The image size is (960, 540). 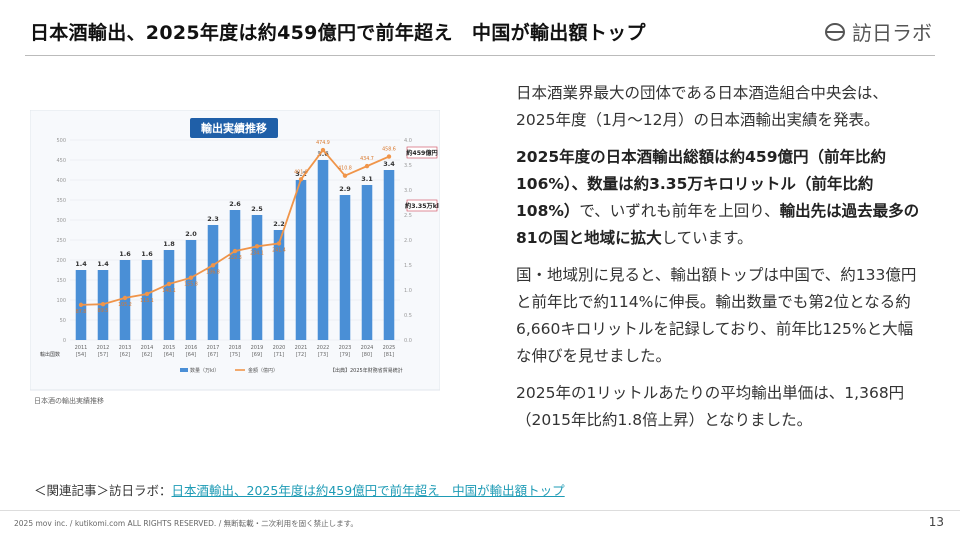 What do you see at coordinates (63, 321) in the screenshot?
I see `y-left-tick-label: 50` at bounding box center [63, 321].